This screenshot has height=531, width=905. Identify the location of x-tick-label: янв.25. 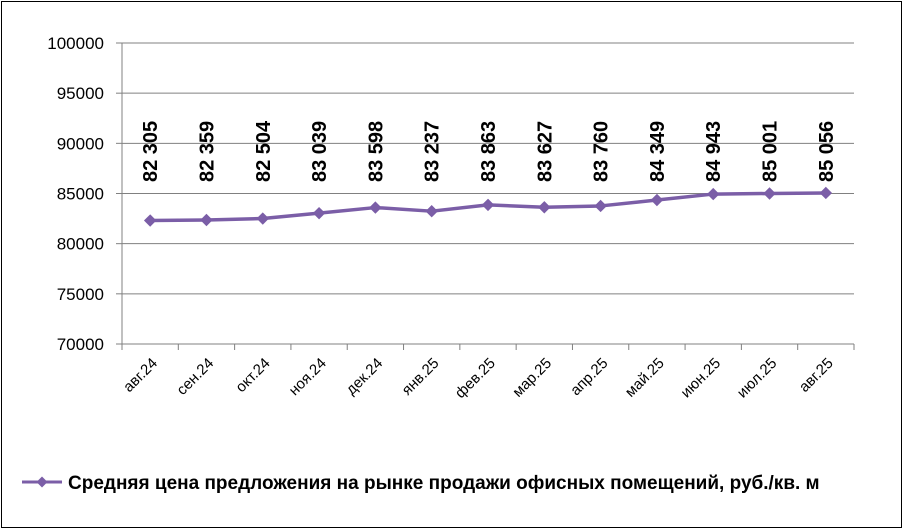
(421, 377).